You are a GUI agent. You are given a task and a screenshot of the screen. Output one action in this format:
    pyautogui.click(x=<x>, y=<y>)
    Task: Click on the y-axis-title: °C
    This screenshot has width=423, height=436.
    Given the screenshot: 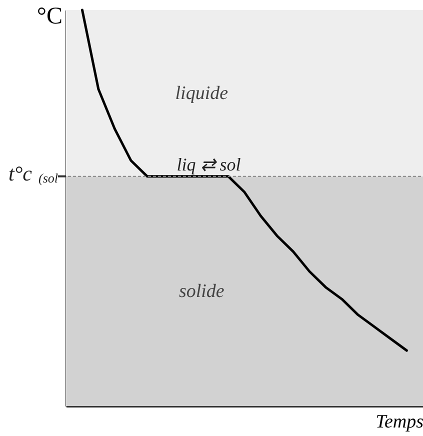 What is the action you would take?
    pyautogui.click(x=49, y=17)
    